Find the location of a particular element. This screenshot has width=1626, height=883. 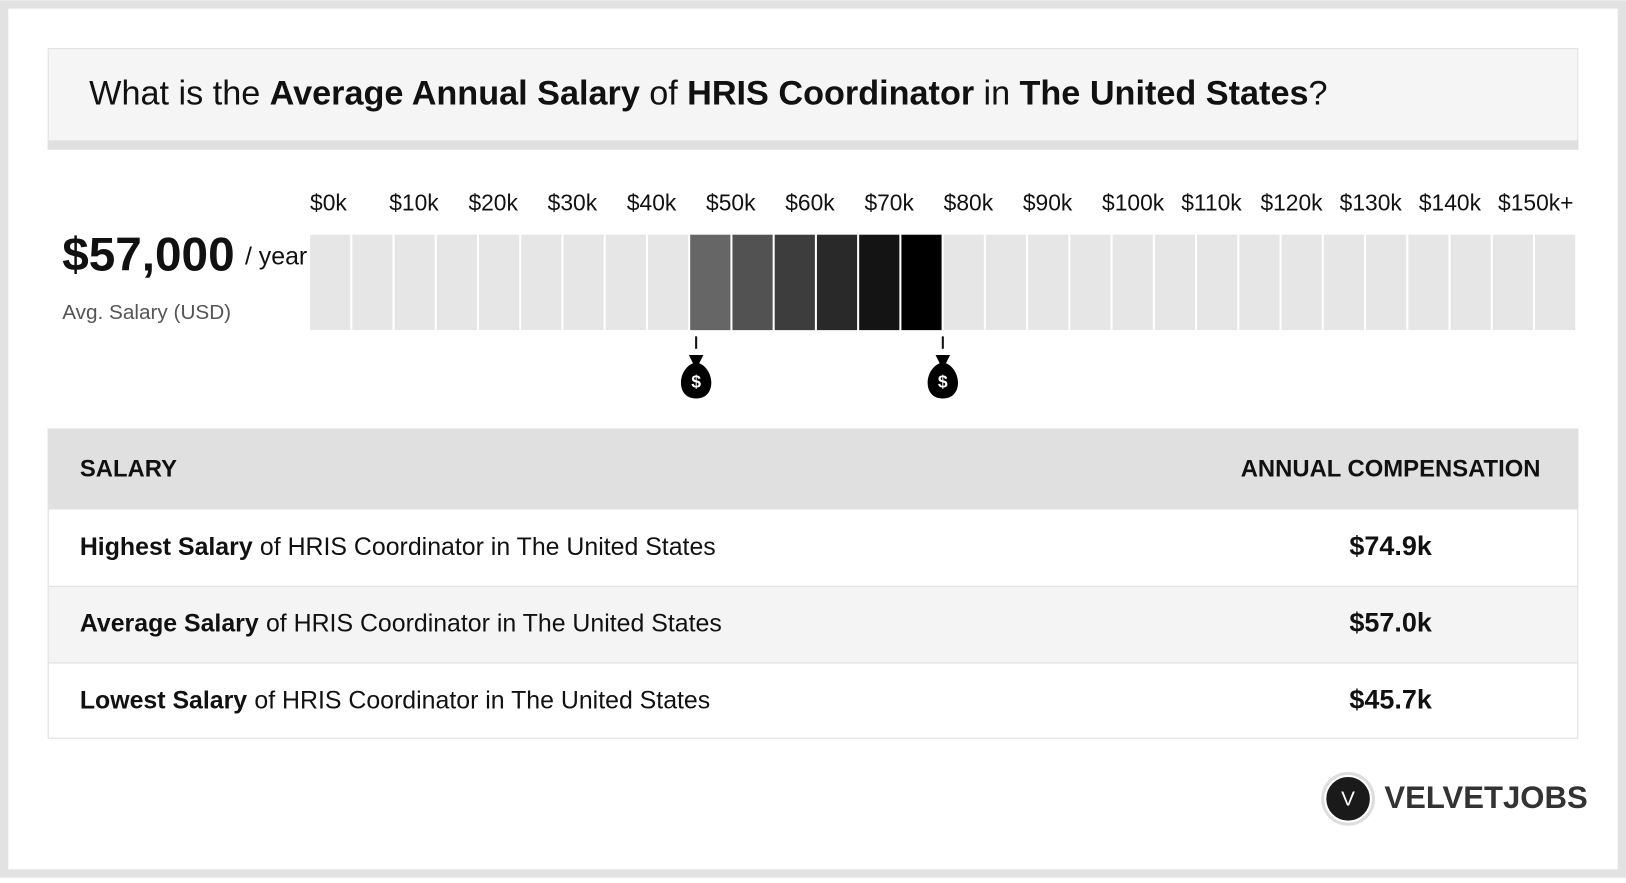

scale-label: $130k is located at coordinates (1371, 203).